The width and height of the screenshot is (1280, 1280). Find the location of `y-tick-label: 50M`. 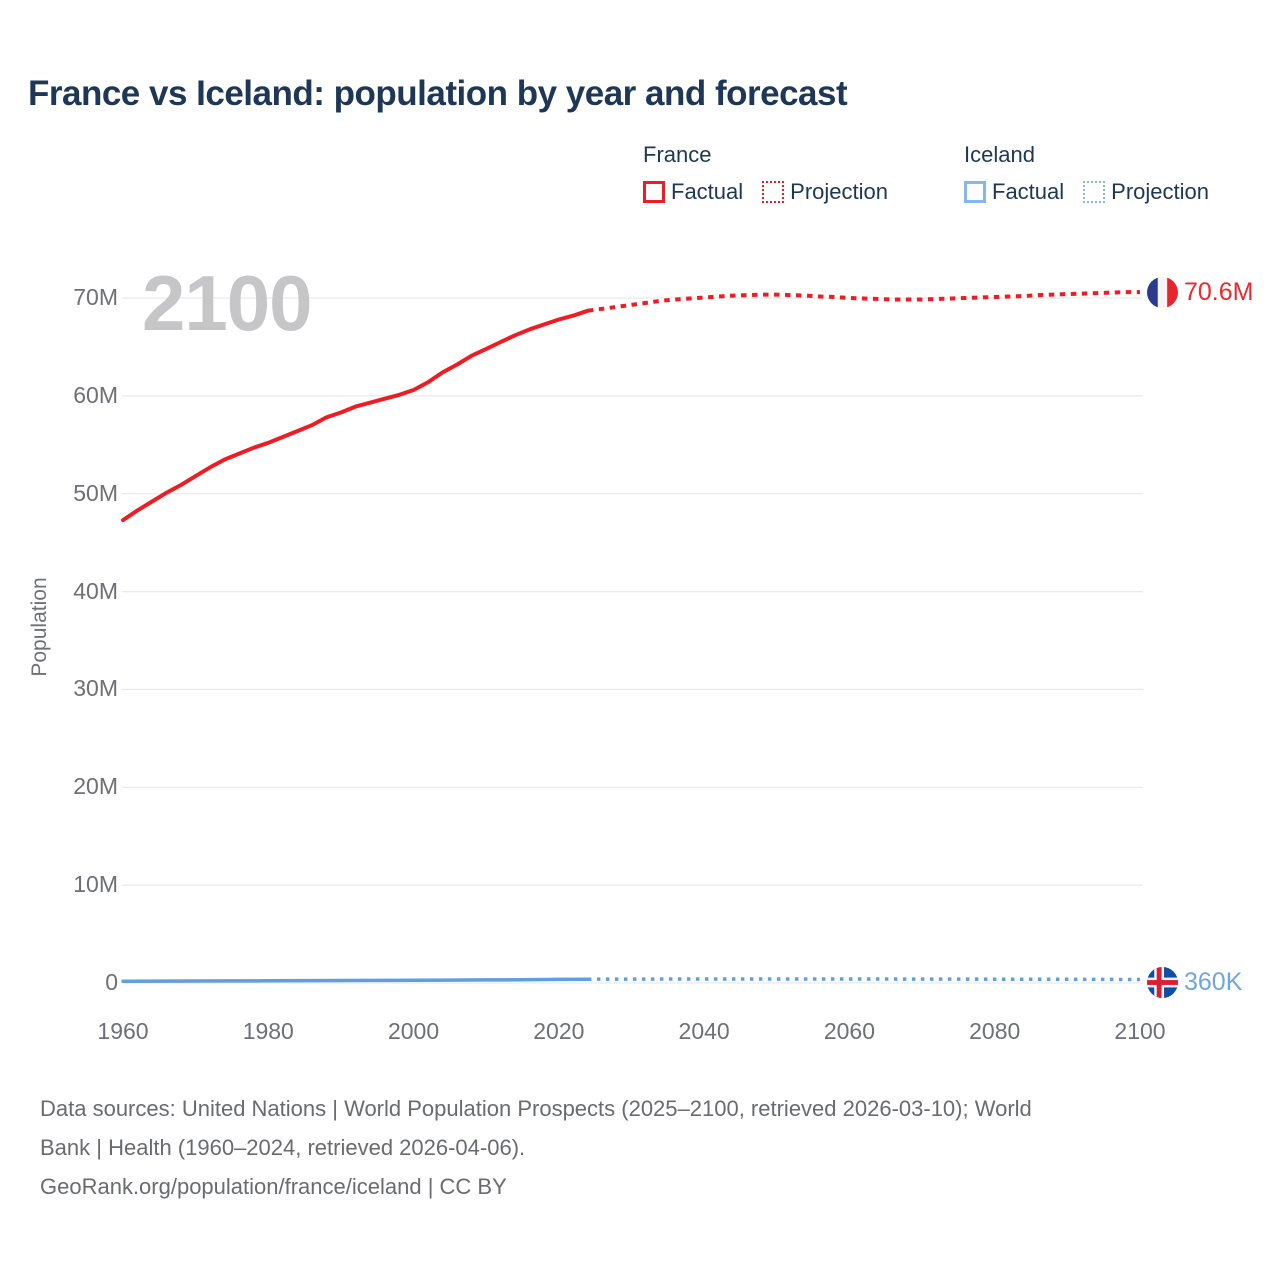

y-tick-label: 50M is located at coordinates (95, 492).